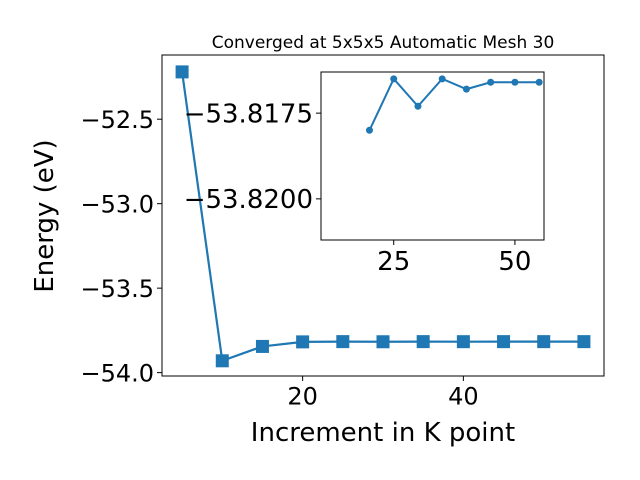 The image size is (640, 480). I want to click on chart-title: Converged at 5x5x5 Automatic Mesh 30, so click(383, 43).